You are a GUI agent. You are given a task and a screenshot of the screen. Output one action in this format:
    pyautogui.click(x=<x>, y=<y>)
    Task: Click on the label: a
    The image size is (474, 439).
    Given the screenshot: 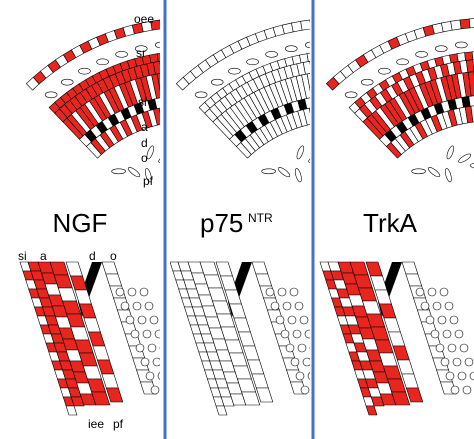 What is the action you would take?
    pyautogui.click(x=43, y=256)
    